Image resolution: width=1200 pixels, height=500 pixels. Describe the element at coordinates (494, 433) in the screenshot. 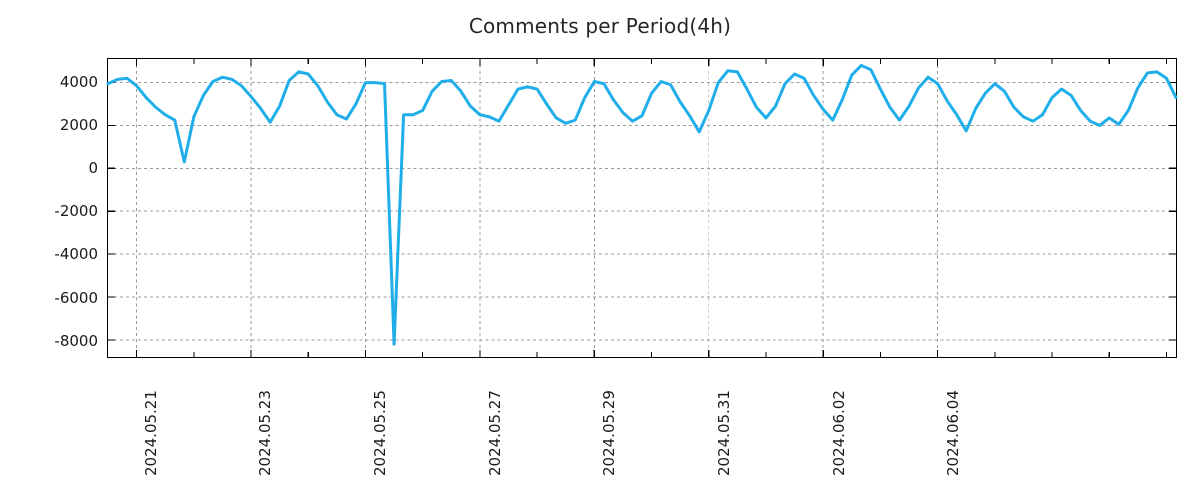

I see `x-axis-tick-label: 2024.05.27` at that location.